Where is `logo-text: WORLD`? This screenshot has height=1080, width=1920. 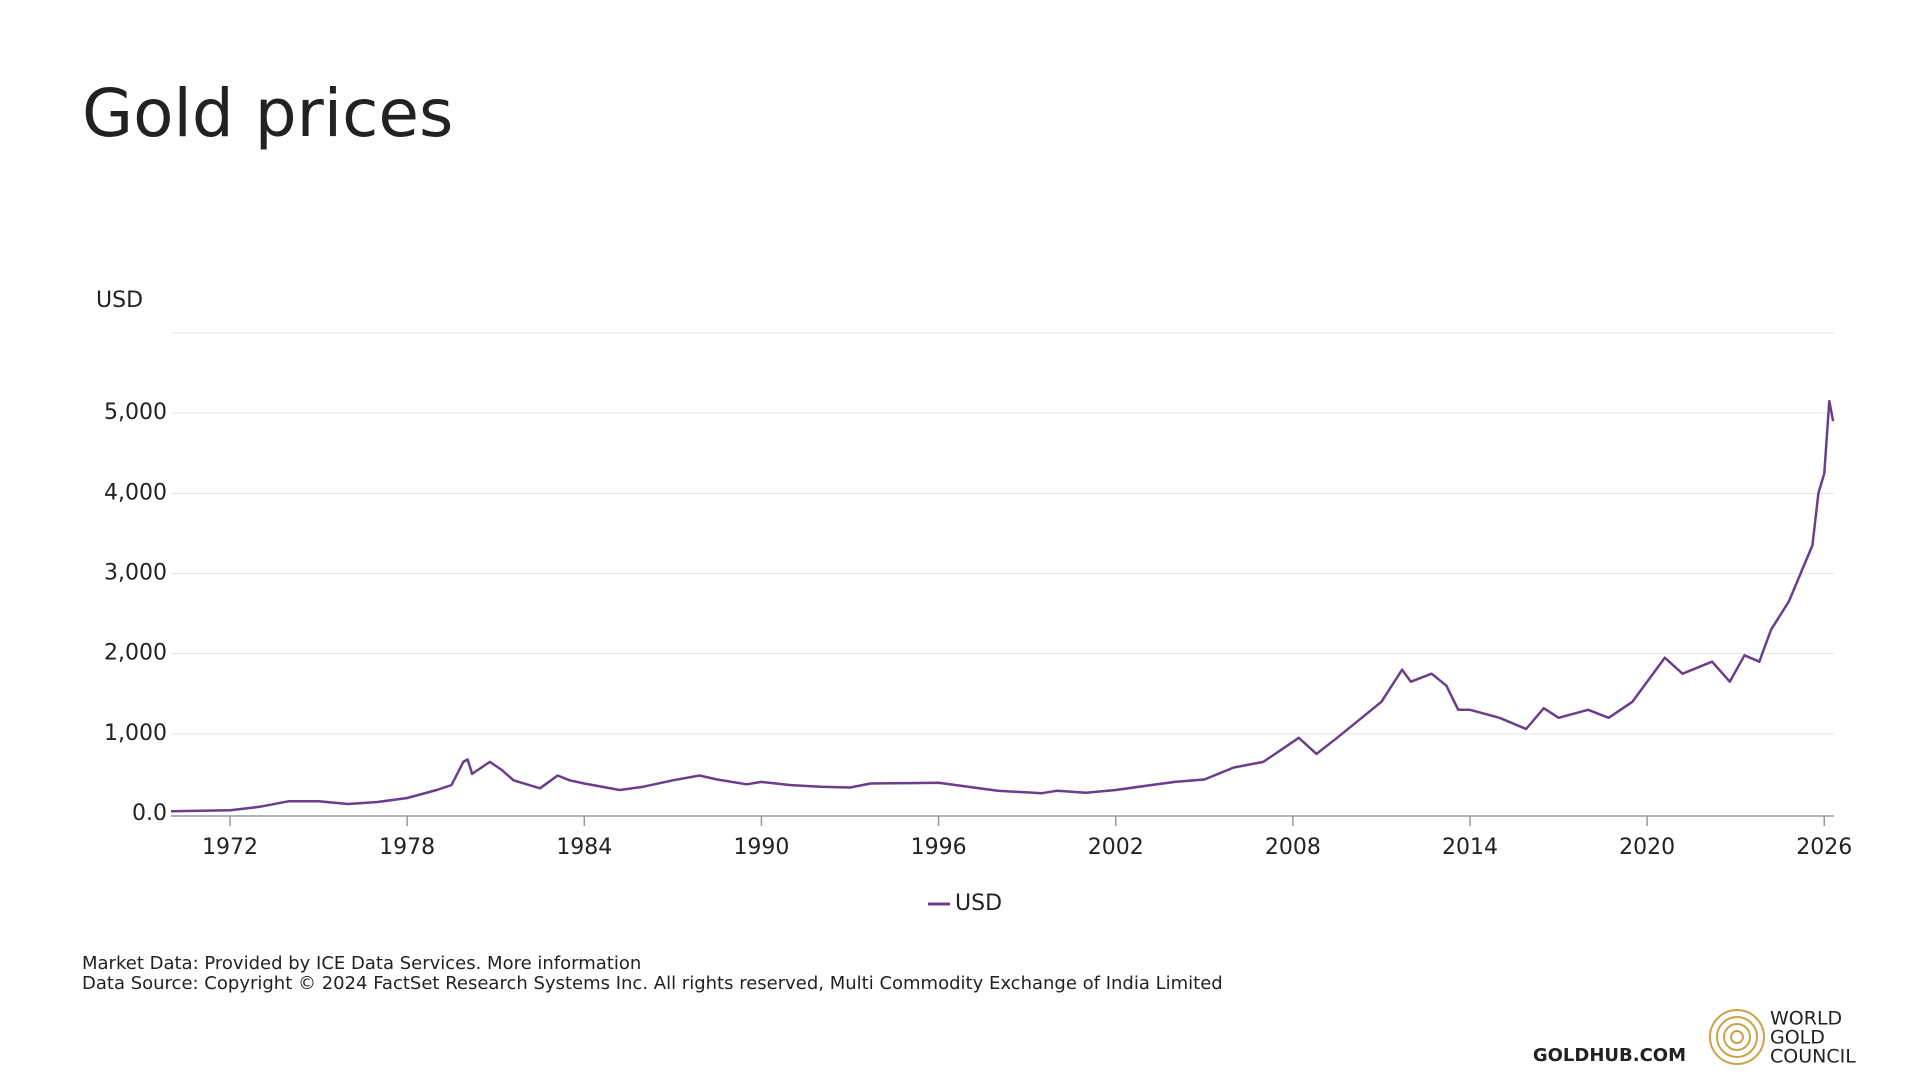 logo-text: WORLD is located at coordinates (1806, 1019).